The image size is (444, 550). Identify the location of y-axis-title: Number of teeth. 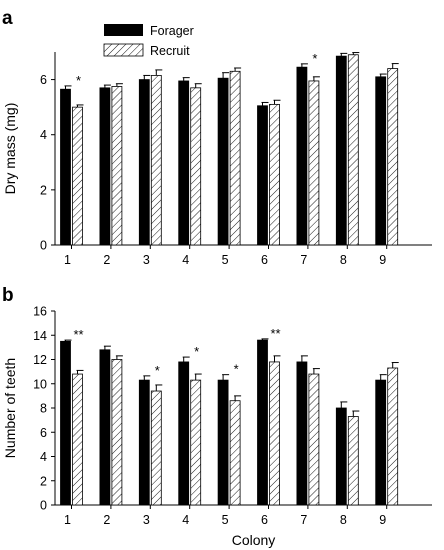
(10, 408).